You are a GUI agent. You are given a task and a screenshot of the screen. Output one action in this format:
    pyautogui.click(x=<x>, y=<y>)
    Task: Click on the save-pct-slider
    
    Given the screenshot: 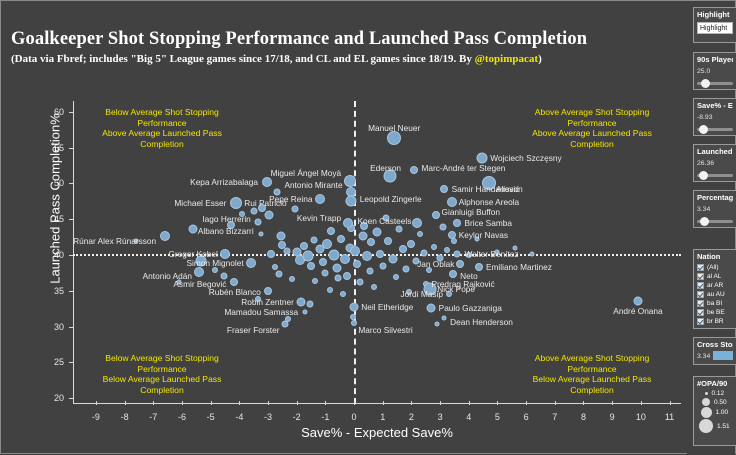 What is the action you would take?
    pyautogui.click(x=715, y=129)
    